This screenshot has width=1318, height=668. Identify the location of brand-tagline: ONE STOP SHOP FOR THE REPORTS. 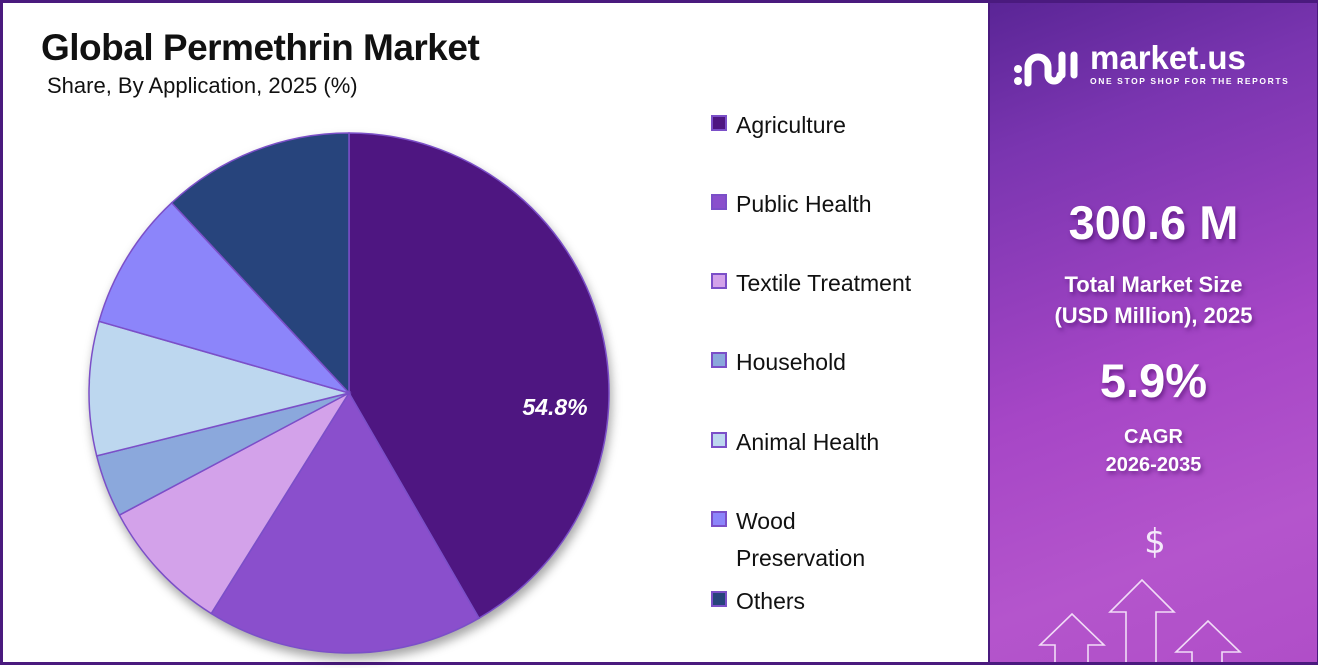
(1190, 81).